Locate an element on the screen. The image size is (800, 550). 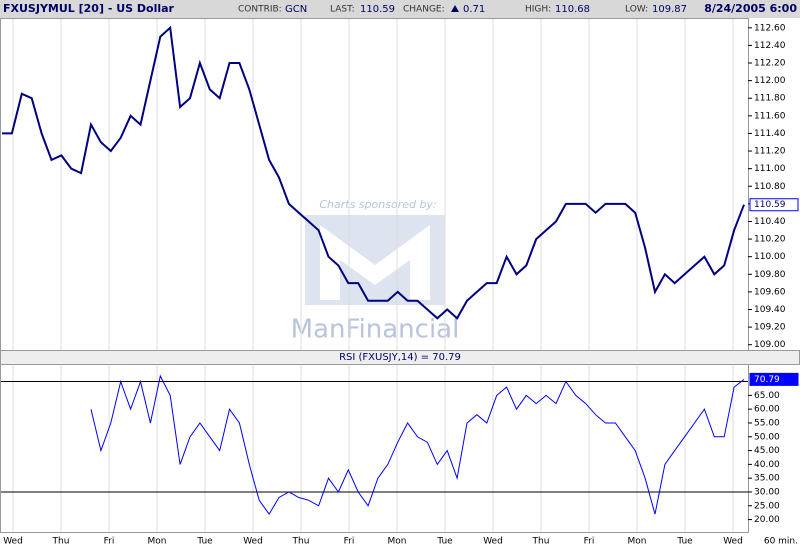
y-tick-label: 109.60 is located at coordinates (770, 292).